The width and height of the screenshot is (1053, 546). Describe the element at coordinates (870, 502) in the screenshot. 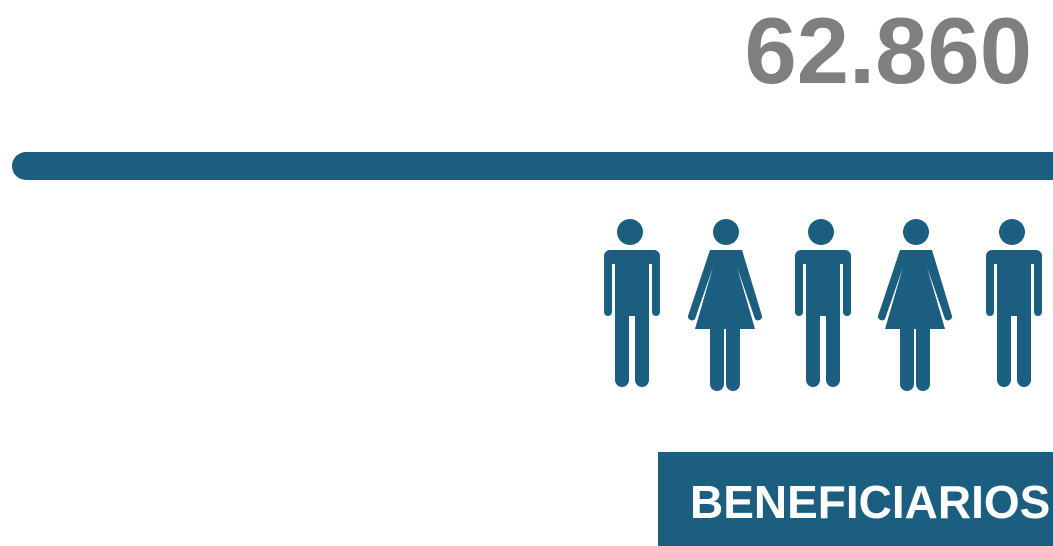

I see `stat-label: BENEFICIARIOS` at that location.